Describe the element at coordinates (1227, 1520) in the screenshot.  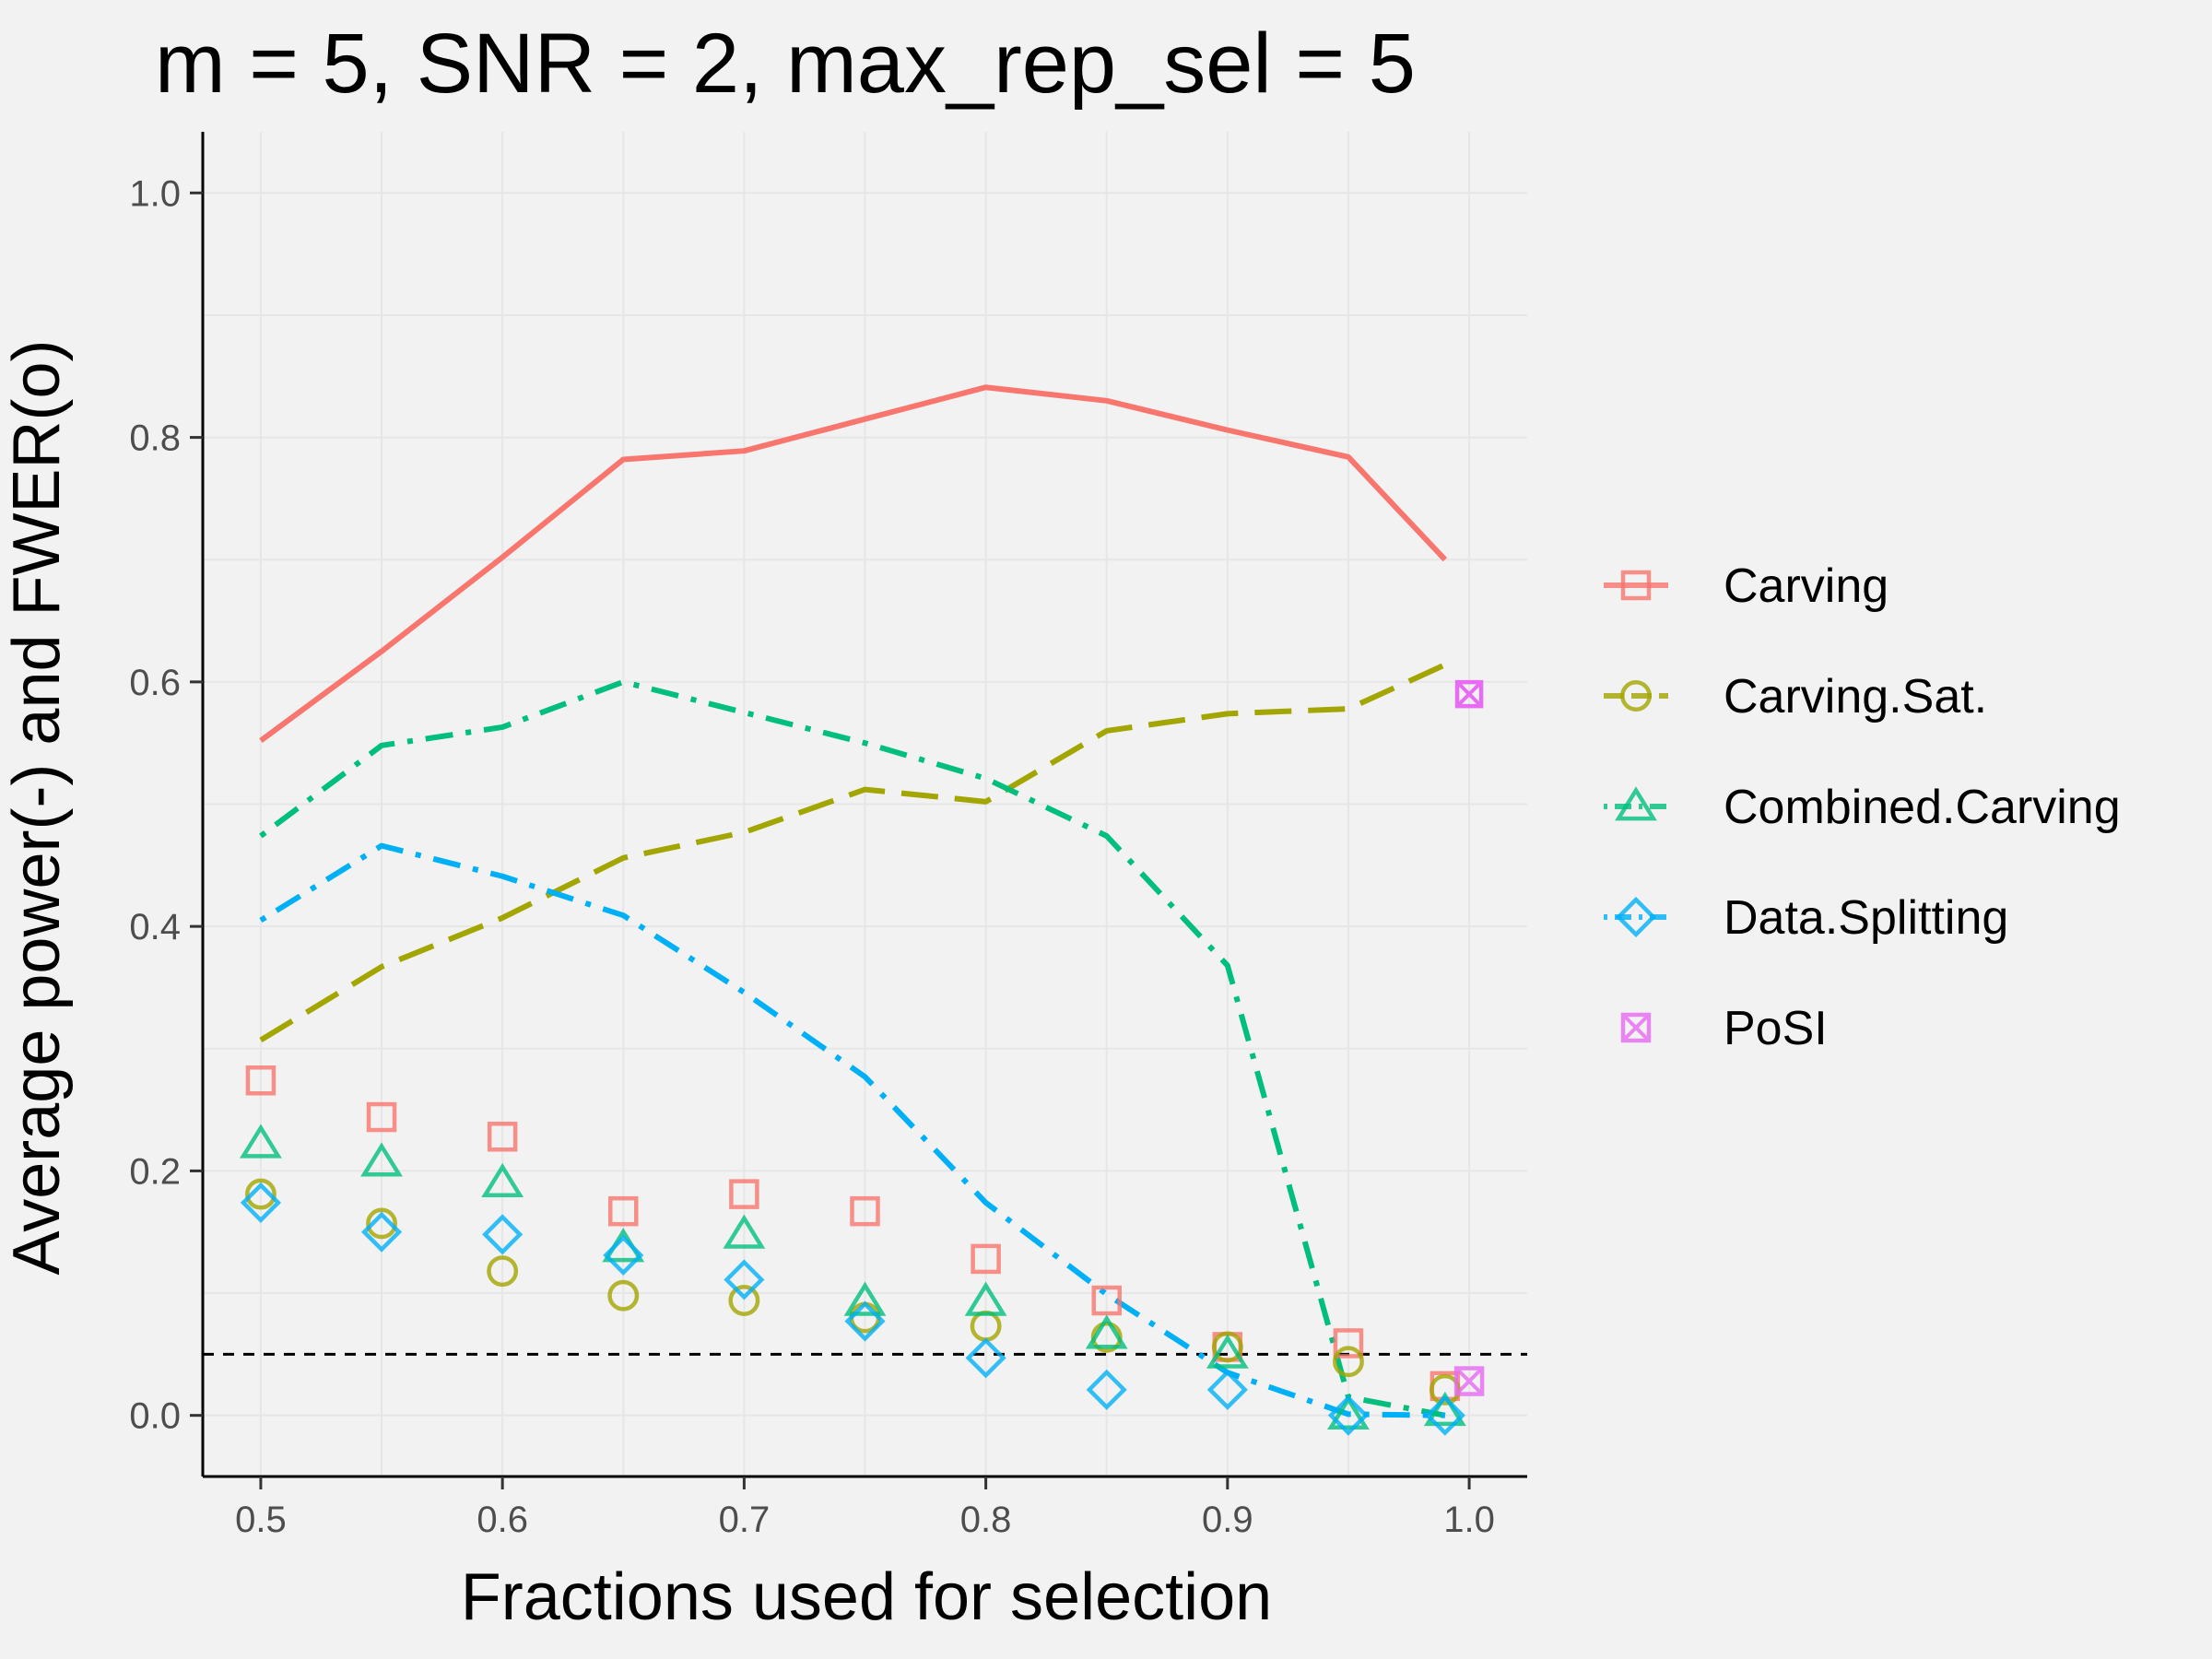
I see `x-tick-label: 0.9` at that location.